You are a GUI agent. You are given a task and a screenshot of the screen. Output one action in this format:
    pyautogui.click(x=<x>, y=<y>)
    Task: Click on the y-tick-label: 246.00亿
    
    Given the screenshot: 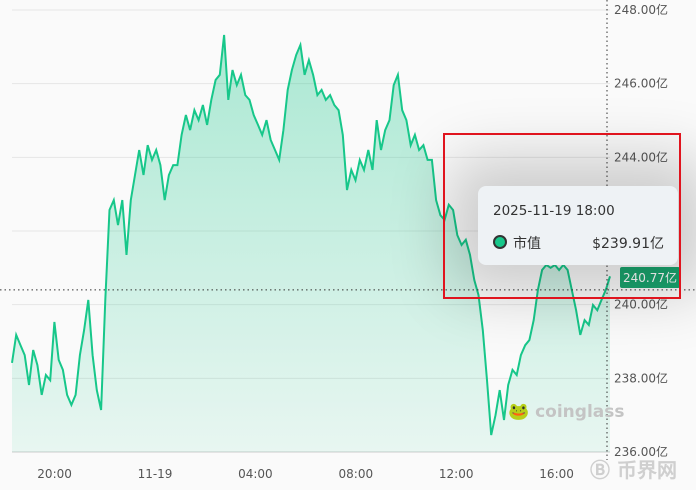 What is the action you would take?
    pyautogui.click(x=641, y=83)
    